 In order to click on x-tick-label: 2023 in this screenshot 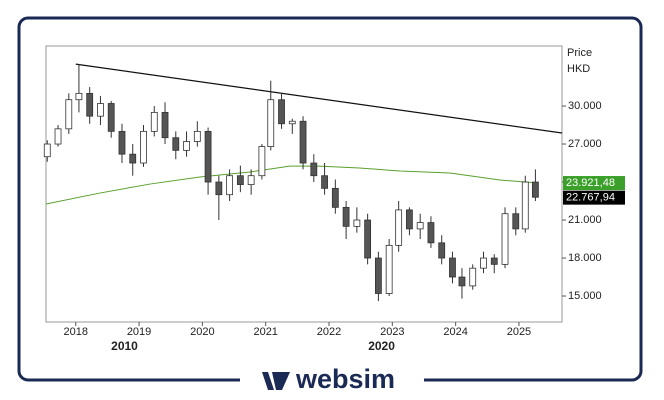, I will do `click(392, 332)`.